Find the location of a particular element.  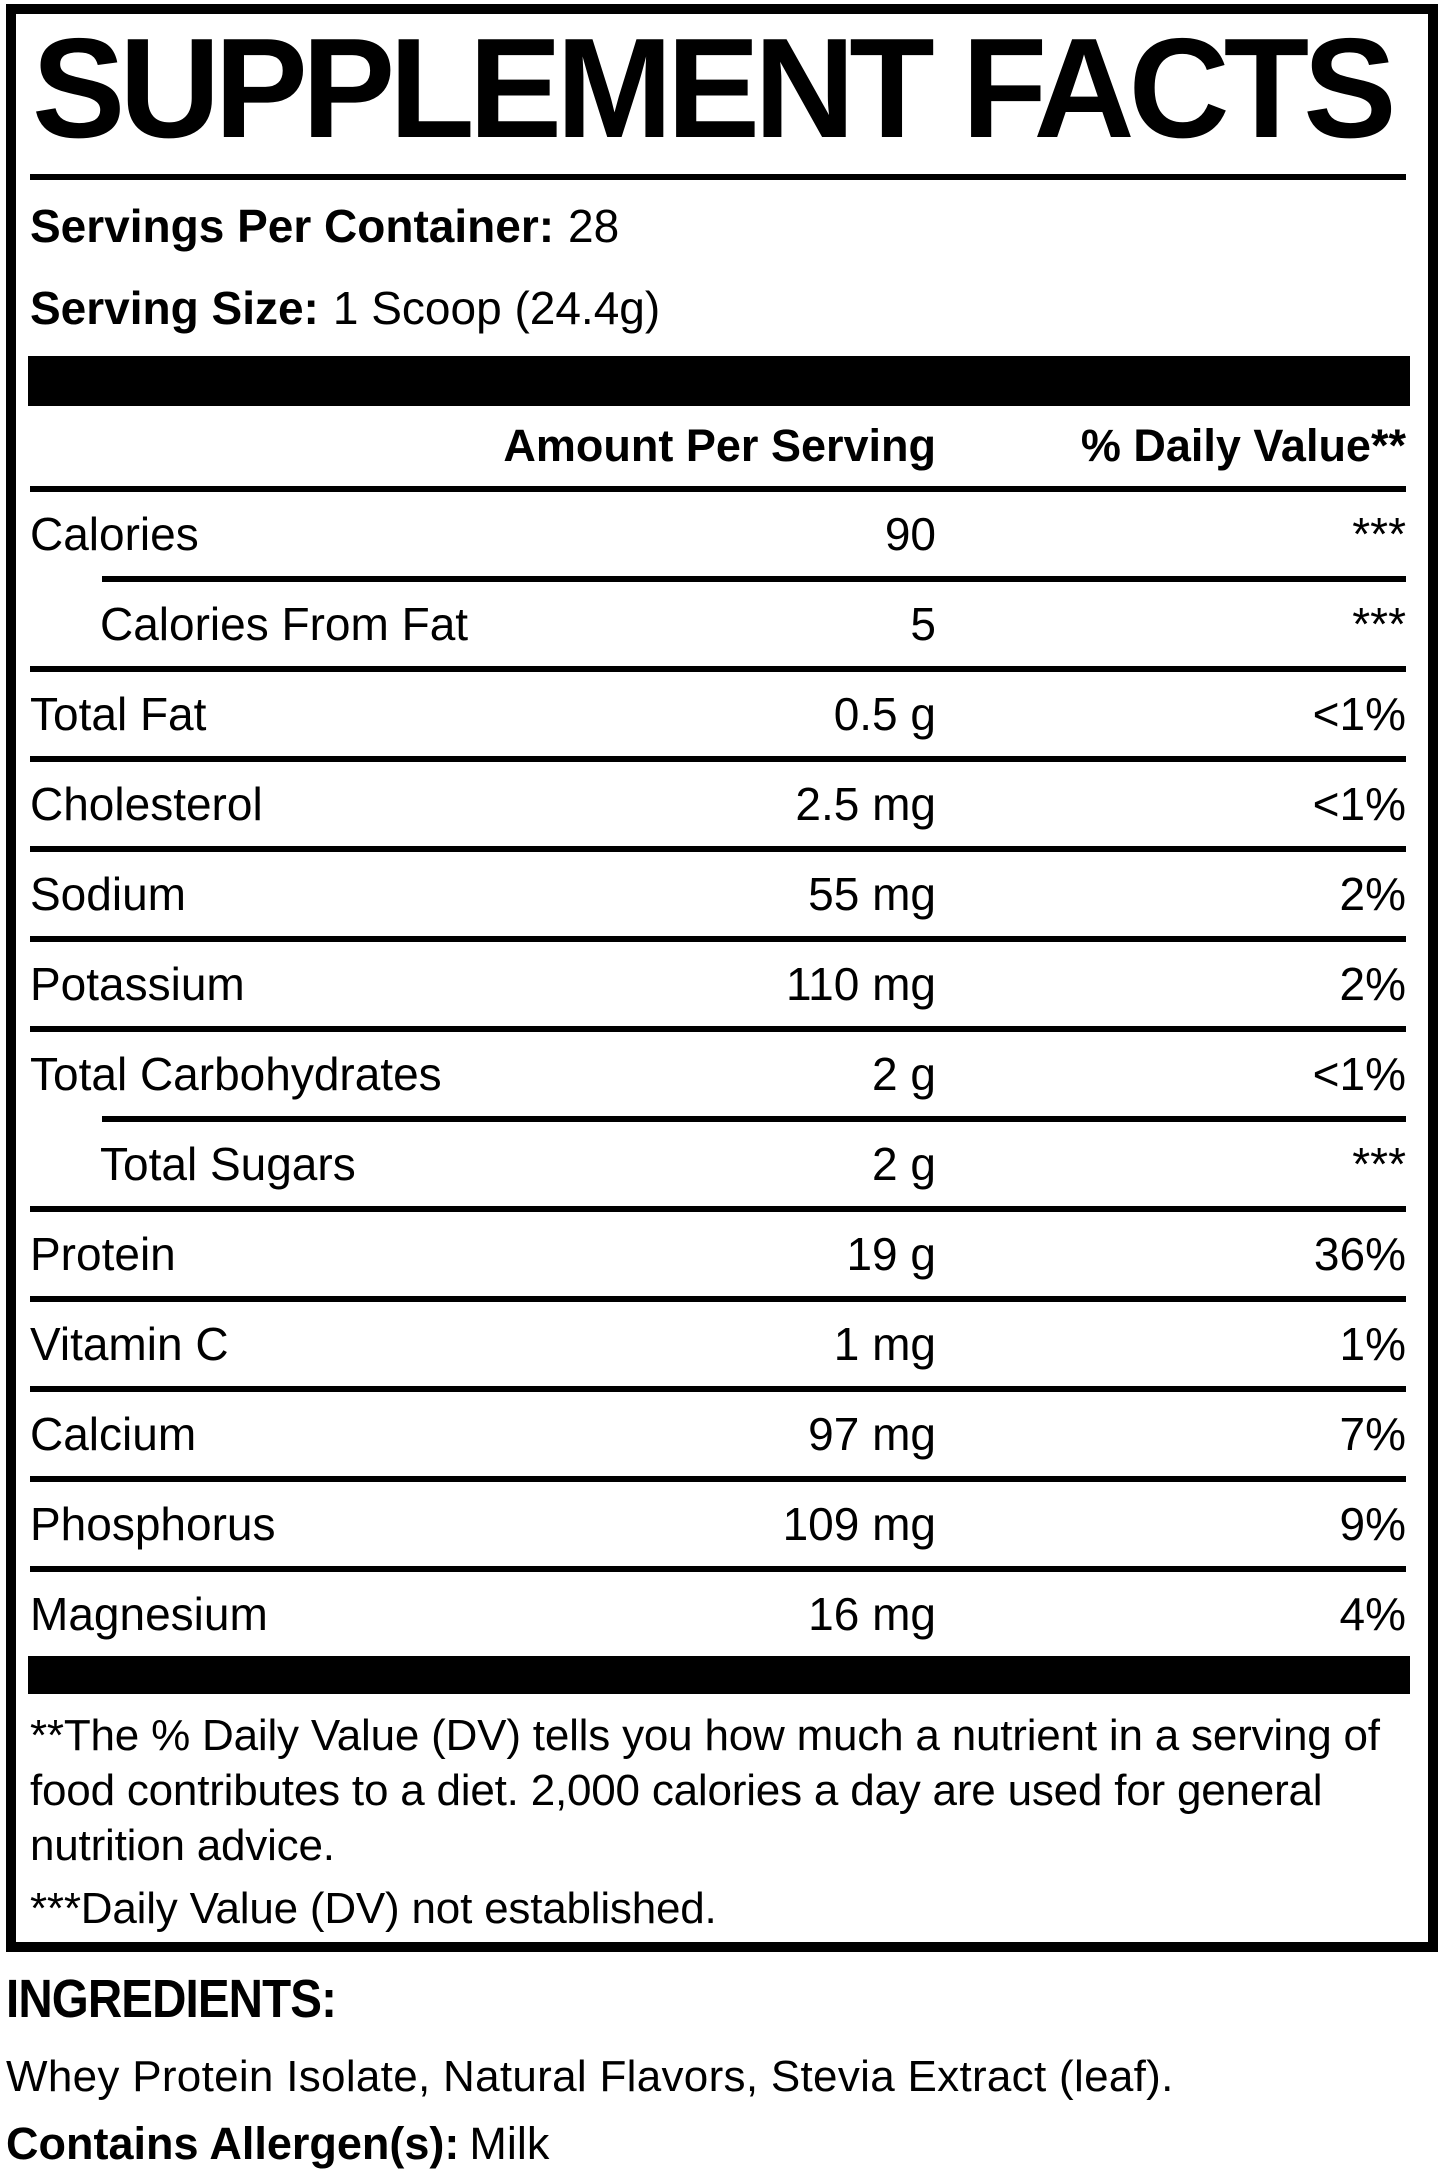

nutrient-amount: 55 mg is located at coordinates (872, 894).